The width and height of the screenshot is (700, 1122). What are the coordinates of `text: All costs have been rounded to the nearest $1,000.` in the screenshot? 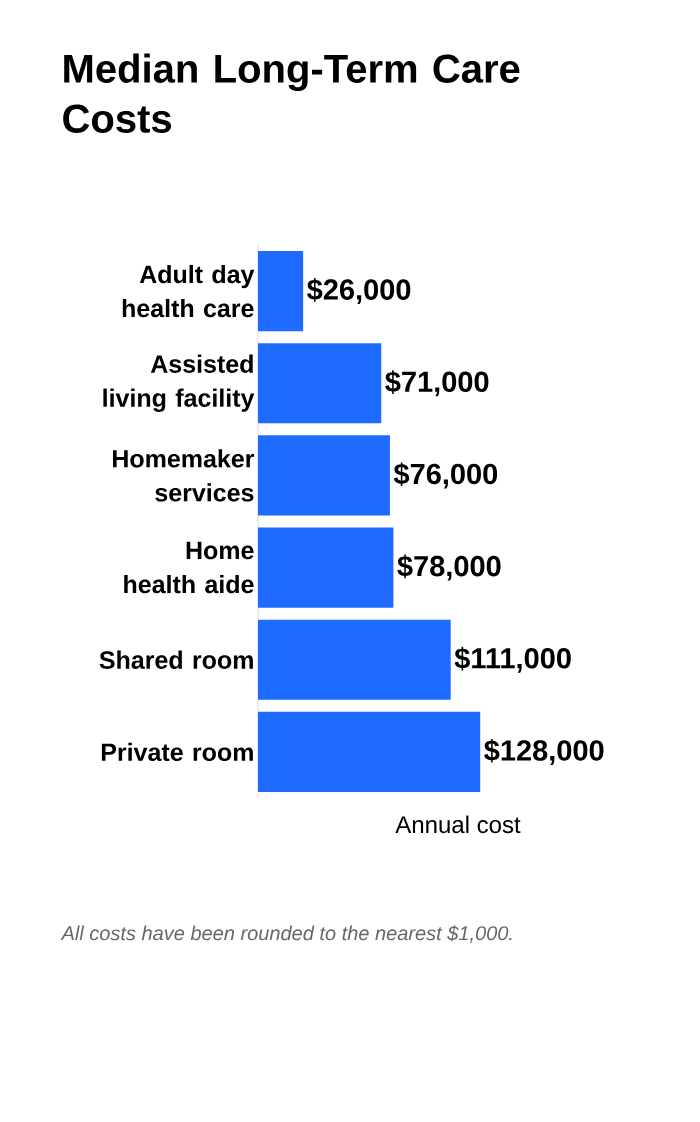 It's located at (286, 934).